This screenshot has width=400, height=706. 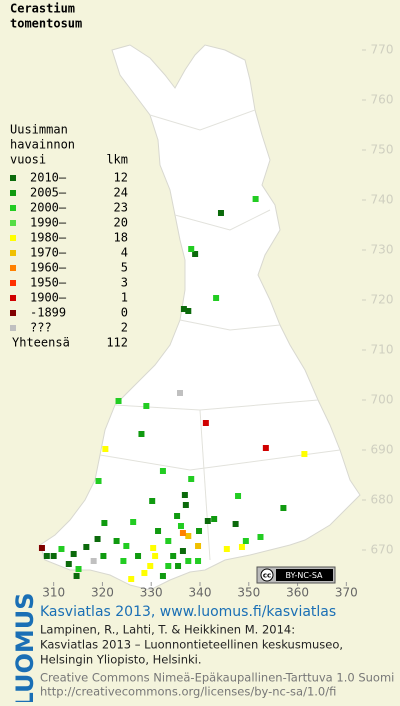 What do you see at coordinates (117, 343) in the screenshot?
I see `legend-total: 112` at bounding box center [117, 343].